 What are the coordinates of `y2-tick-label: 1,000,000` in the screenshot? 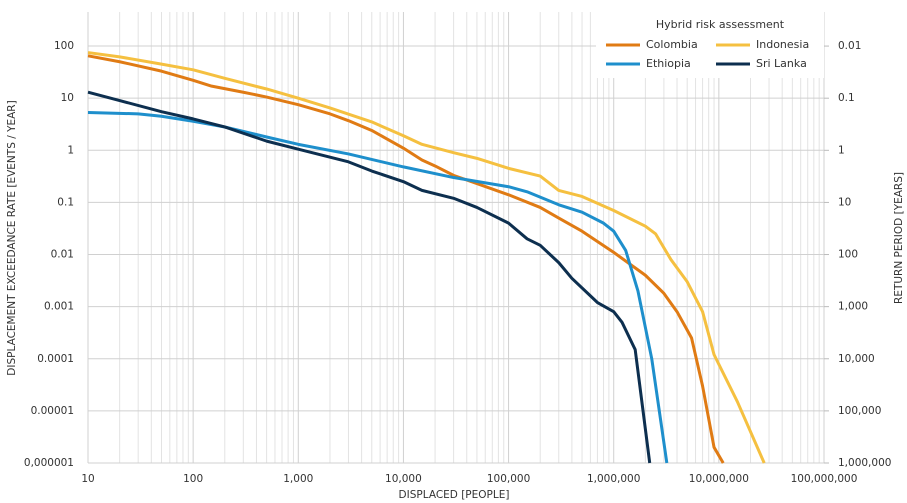 It's located at (864, 463).